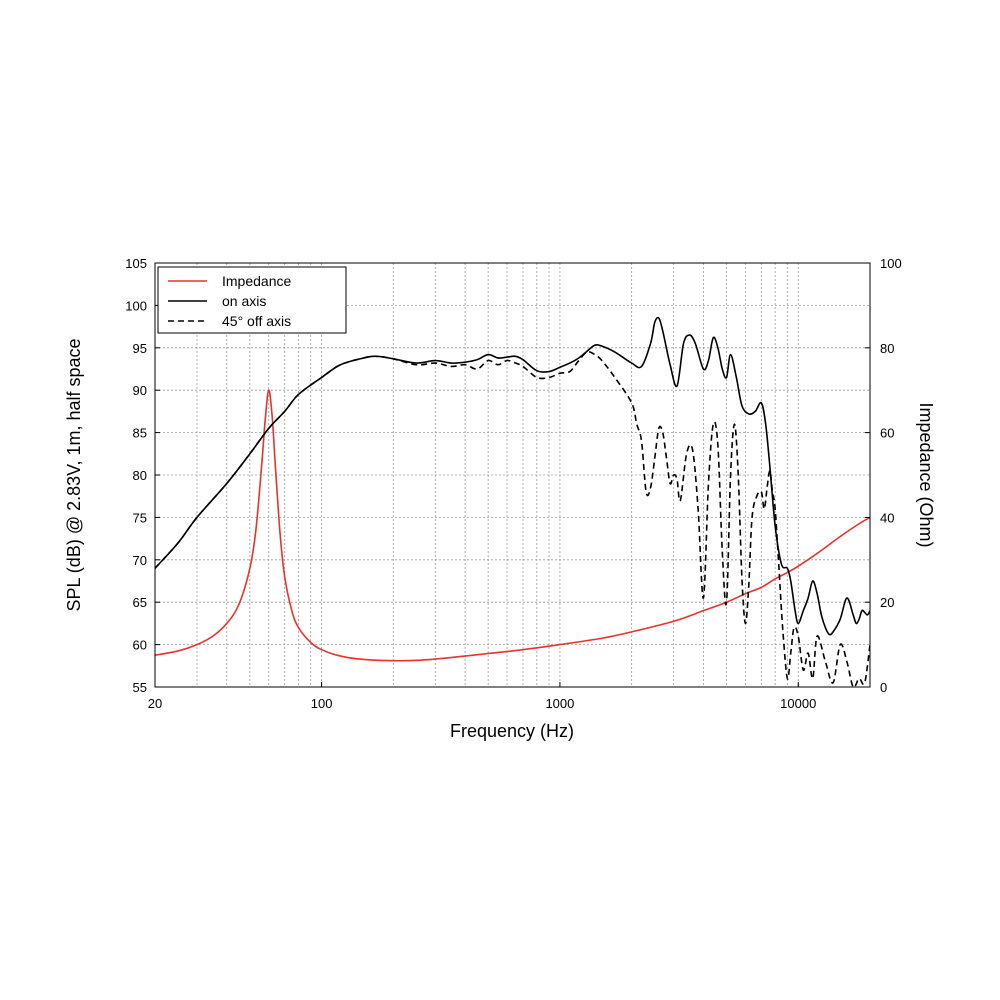  Describe the element at coordinates (140, 517) in the screenshot. I see `y-tick-label: 75` at that location.